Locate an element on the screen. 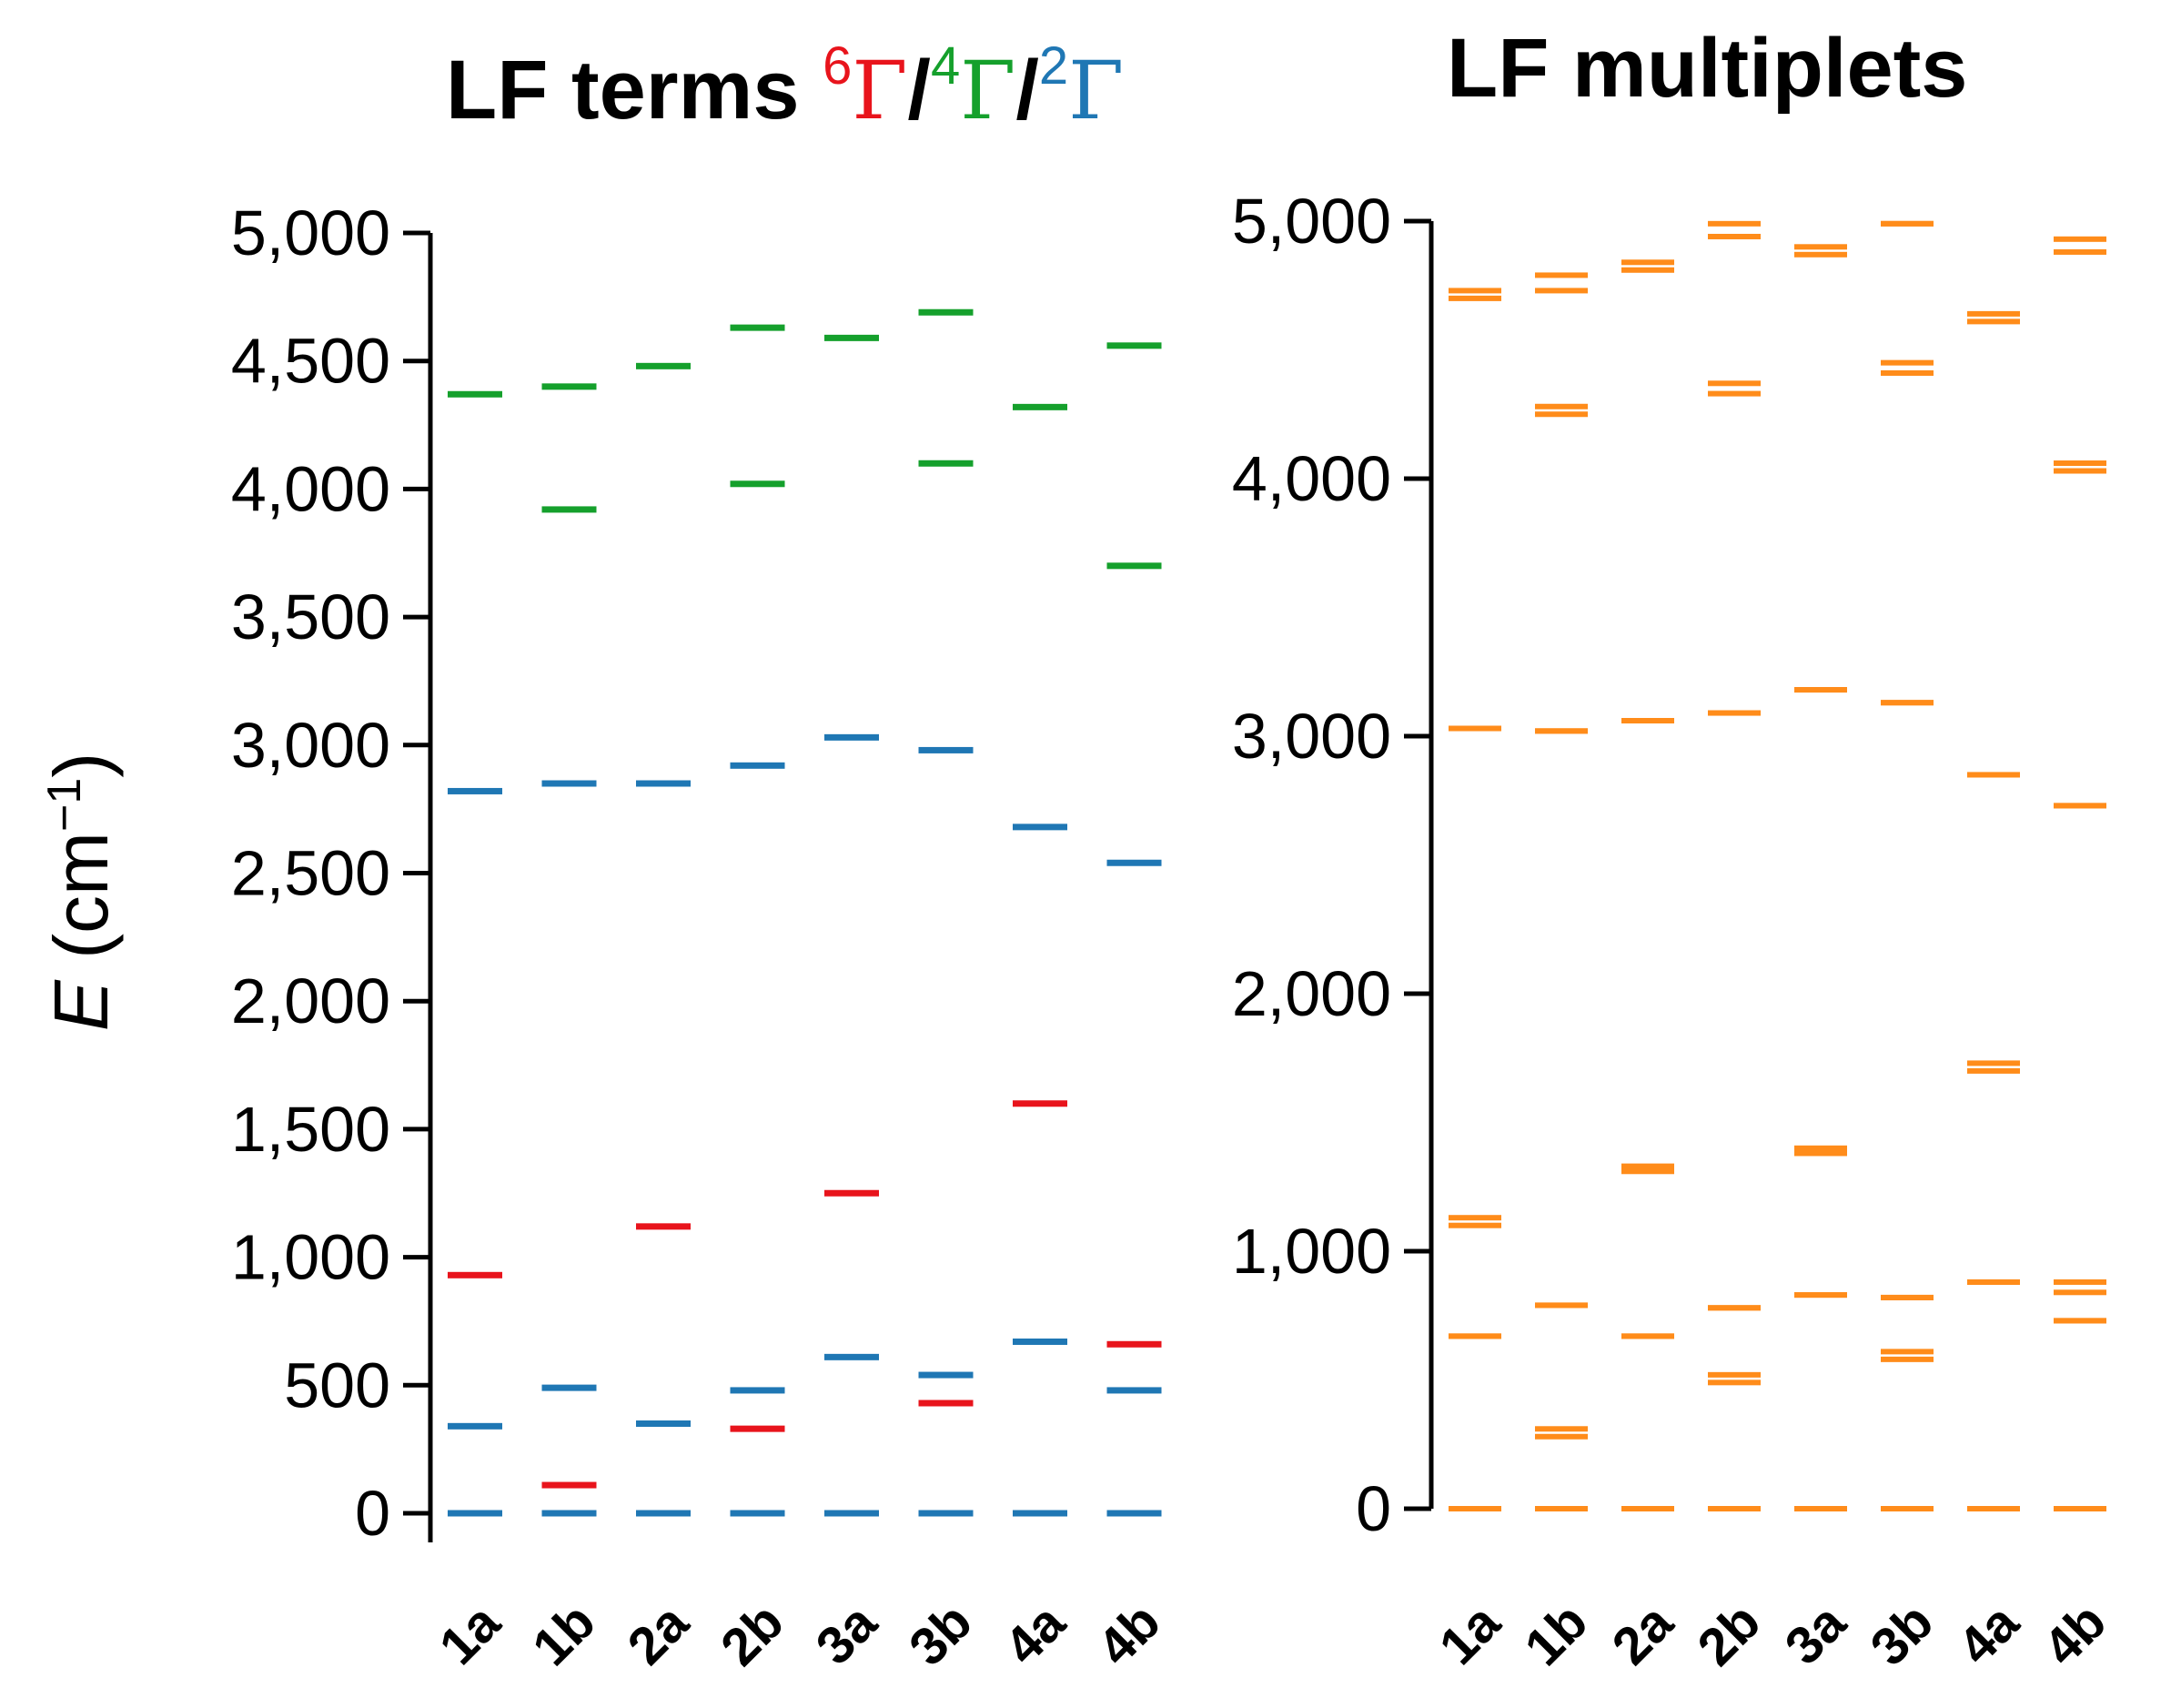  multiplets-y-tick-label: 5,000 is located at coordinates (1311, 221).